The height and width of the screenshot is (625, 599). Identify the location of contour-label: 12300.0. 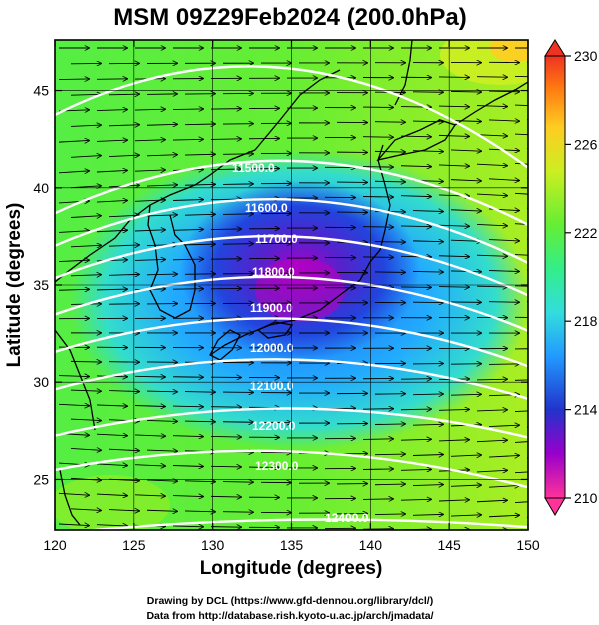
(277, 466).